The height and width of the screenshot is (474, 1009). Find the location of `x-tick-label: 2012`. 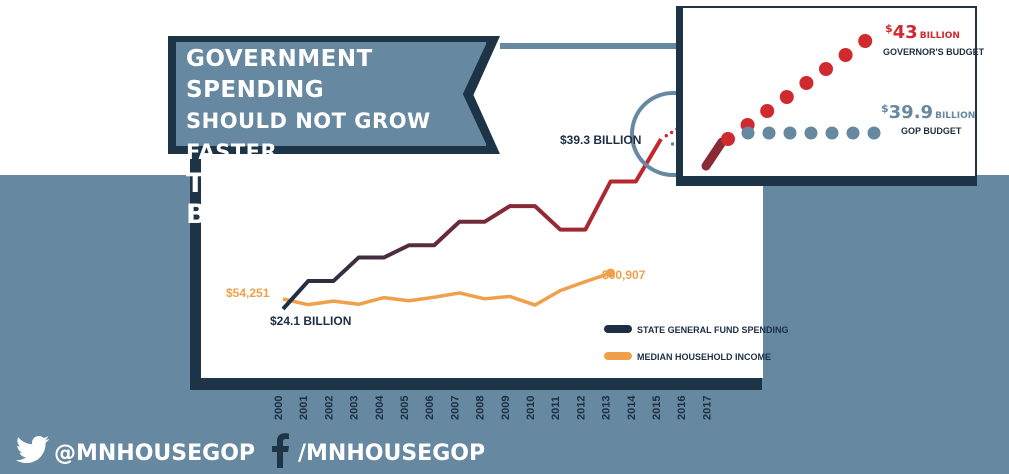

x-tick-label: 2012 is located at coordinates (581, 408).